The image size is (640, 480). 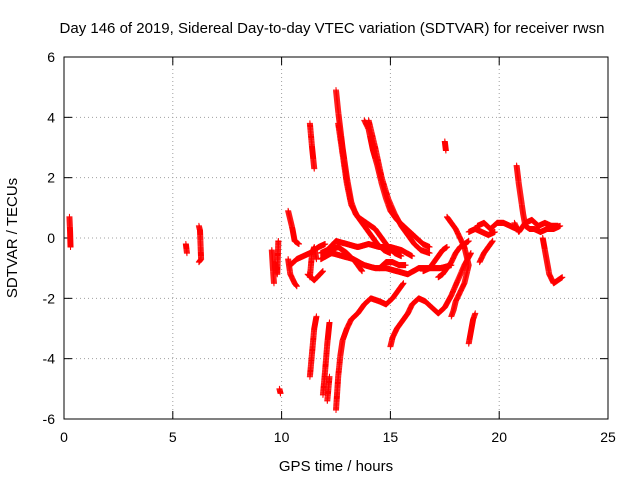 I want to click on x-tick-label: 25, so click(x=608, y=437).